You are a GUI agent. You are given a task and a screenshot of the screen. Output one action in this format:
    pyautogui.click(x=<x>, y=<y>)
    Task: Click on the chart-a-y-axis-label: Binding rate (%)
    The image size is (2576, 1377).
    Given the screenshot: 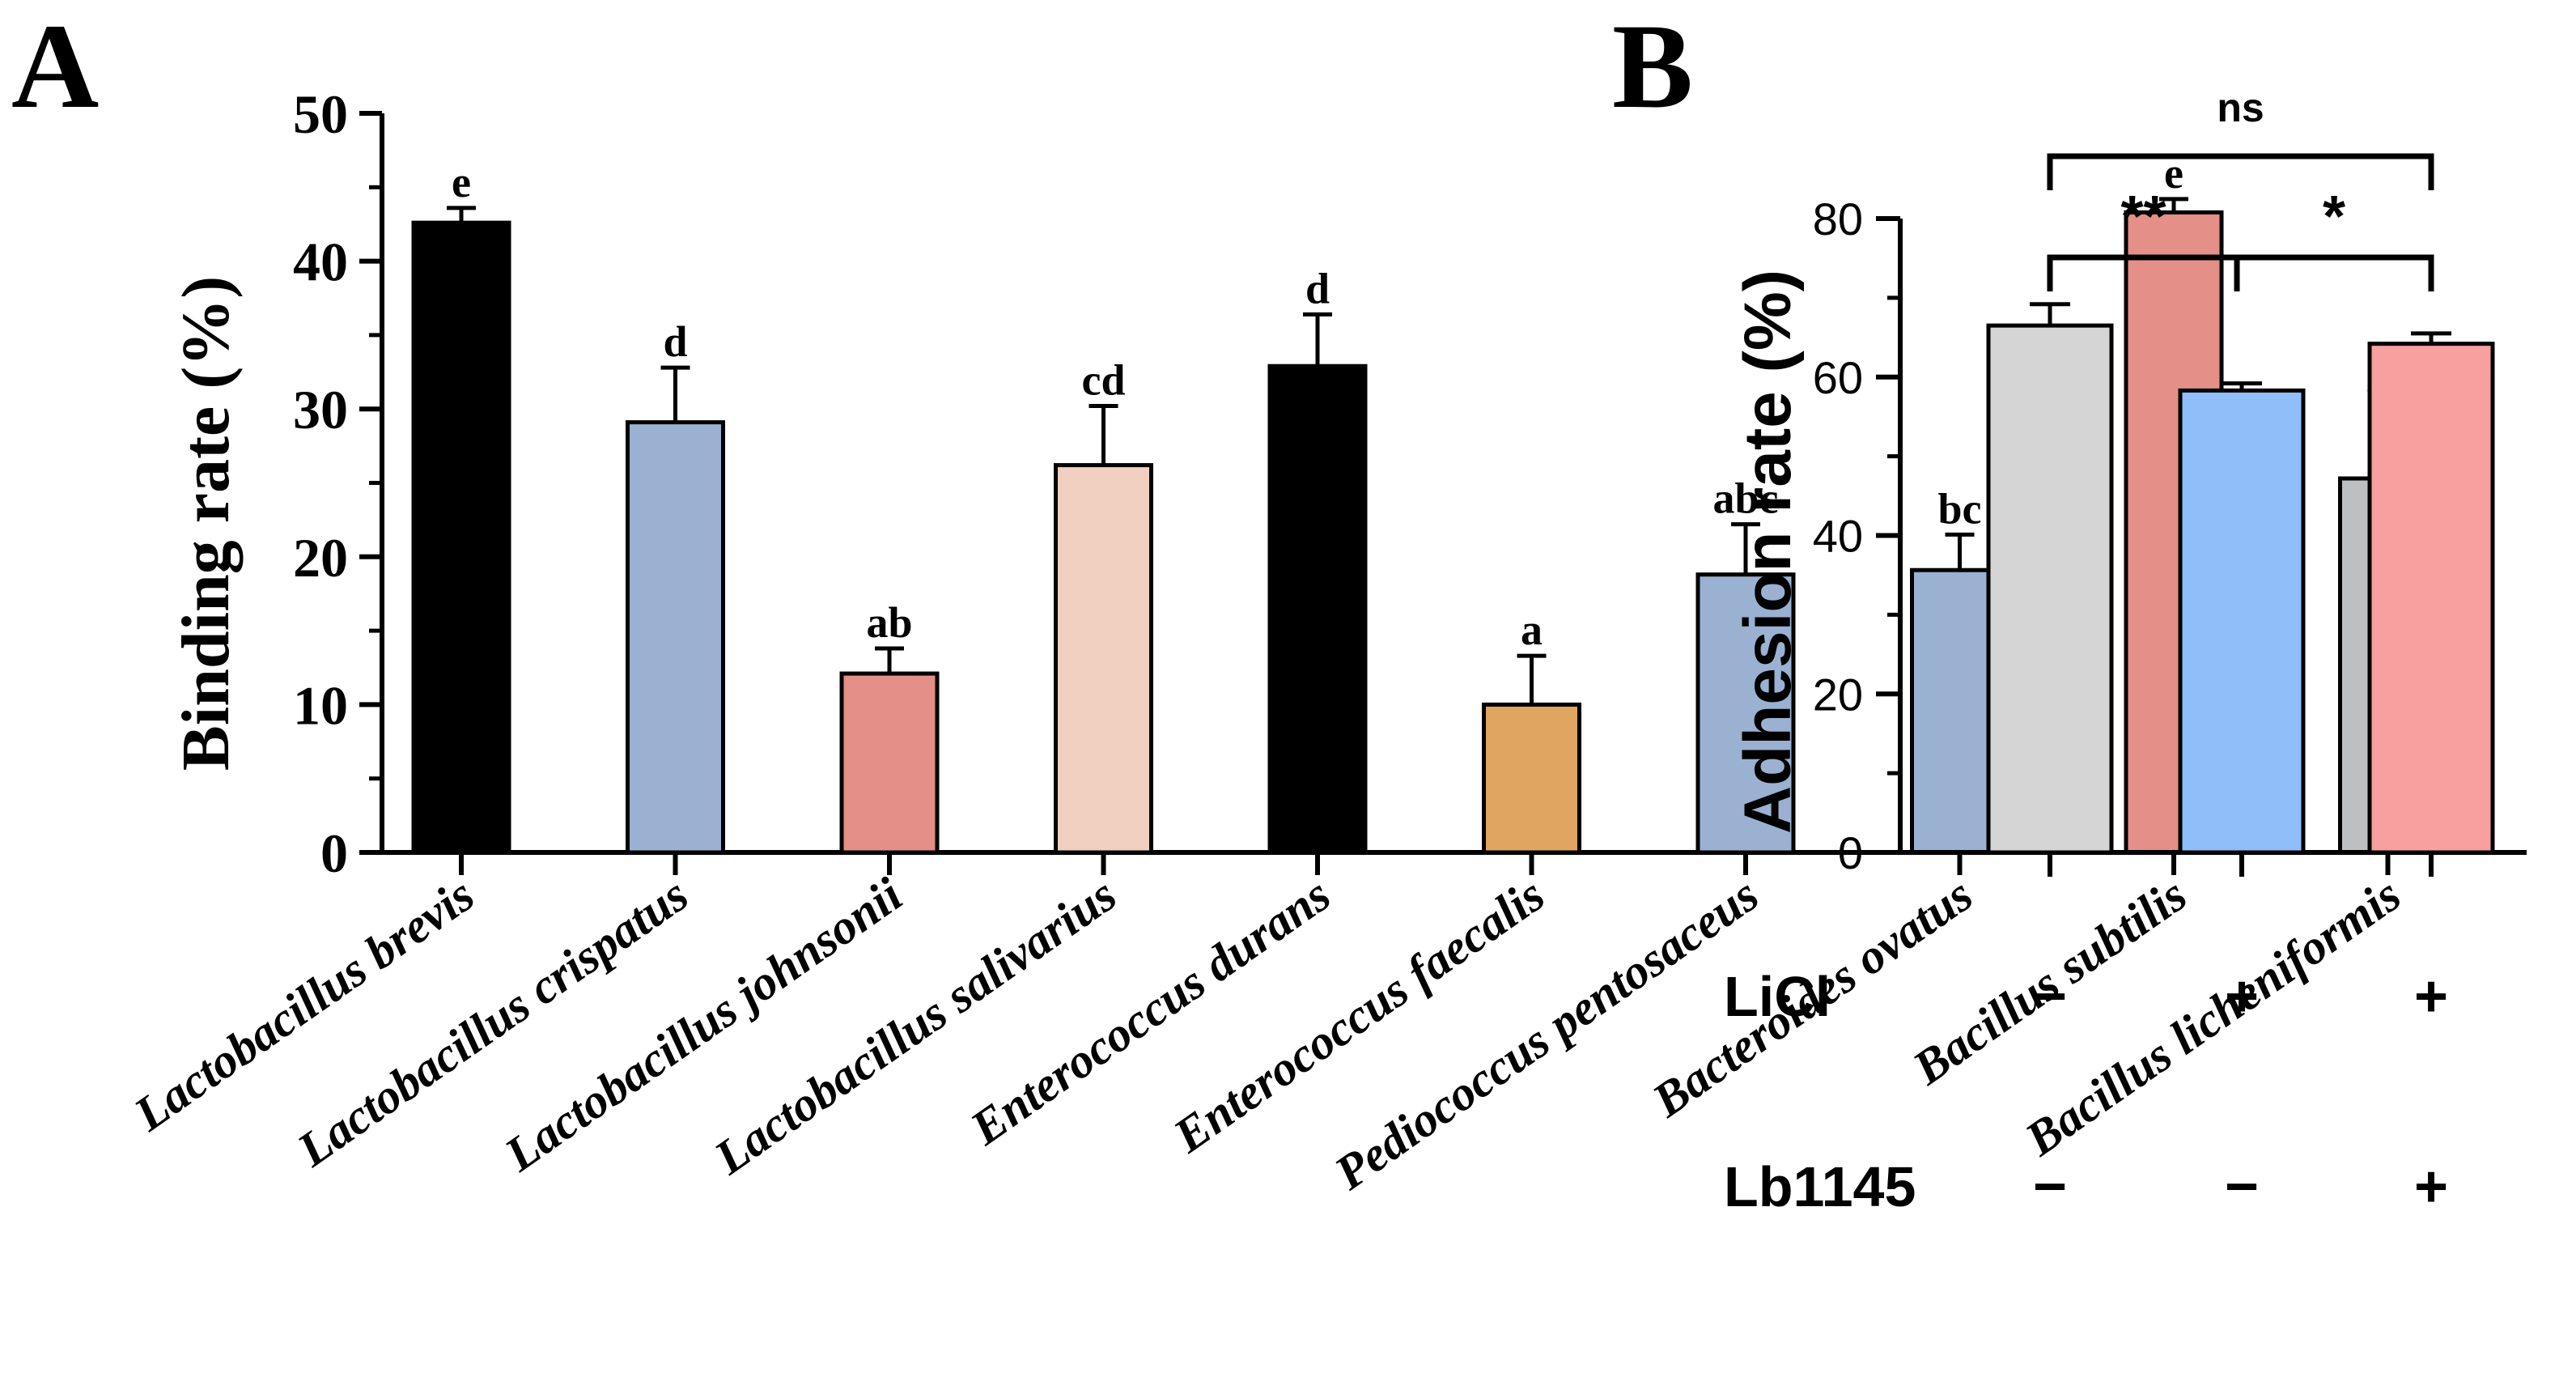 What is the action you would take?
    pyautogui.click(x=206, y=524)
    